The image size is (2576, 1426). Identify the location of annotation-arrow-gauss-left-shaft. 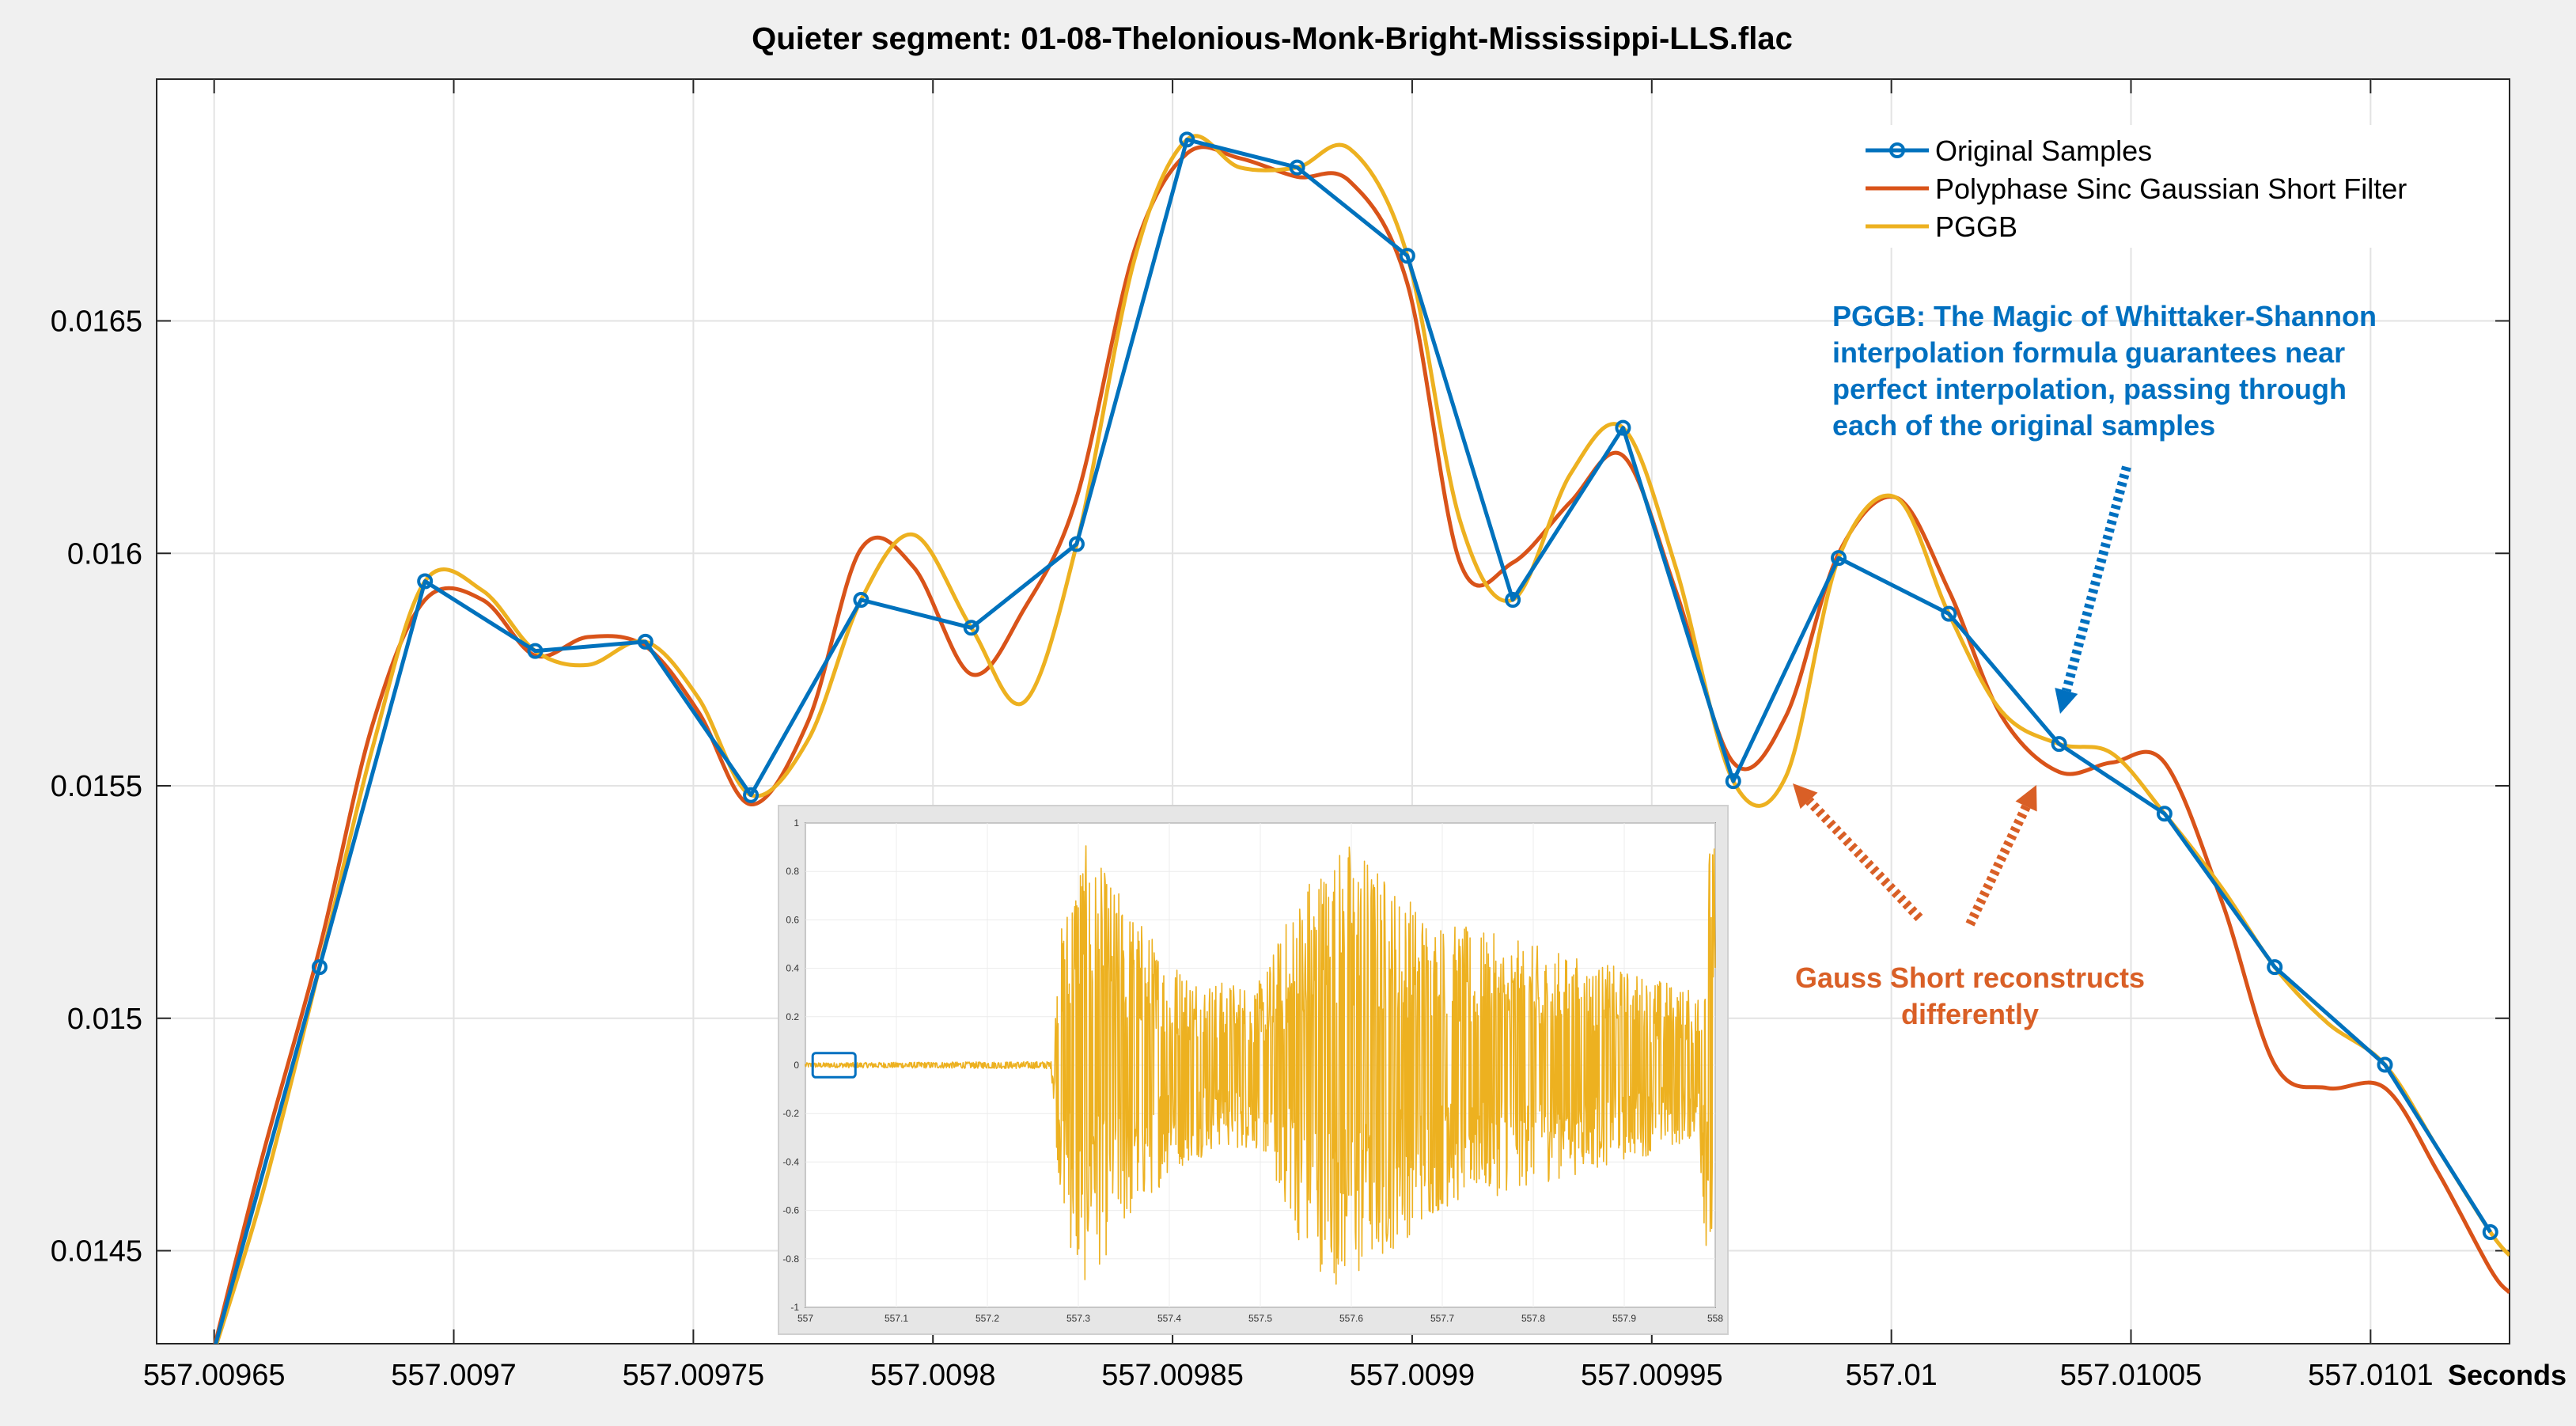
(1864, 860).